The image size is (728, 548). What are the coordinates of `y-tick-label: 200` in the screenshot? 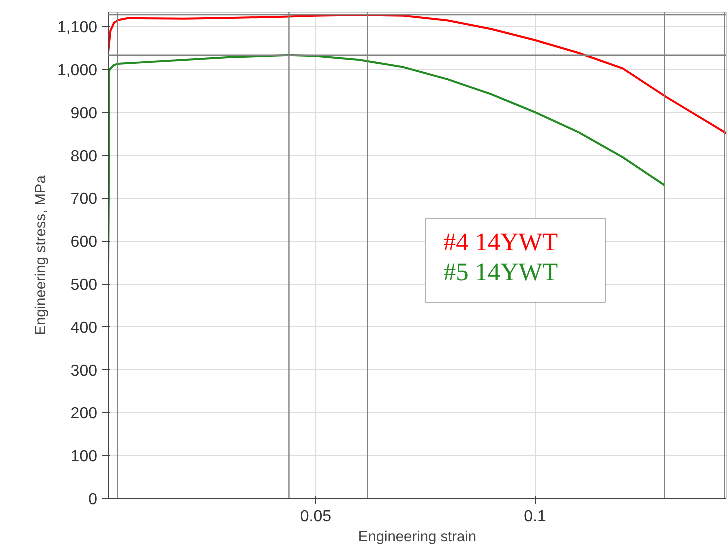 It's located at (84, 414).